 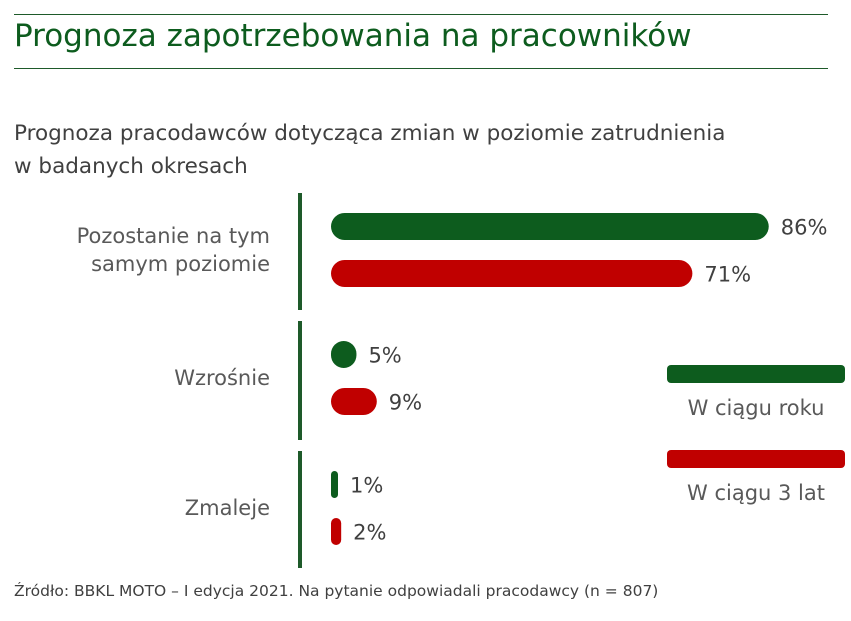 I want to click on category-label-1-line-1: Pozostanie na tym, so click(x=173, y=236).